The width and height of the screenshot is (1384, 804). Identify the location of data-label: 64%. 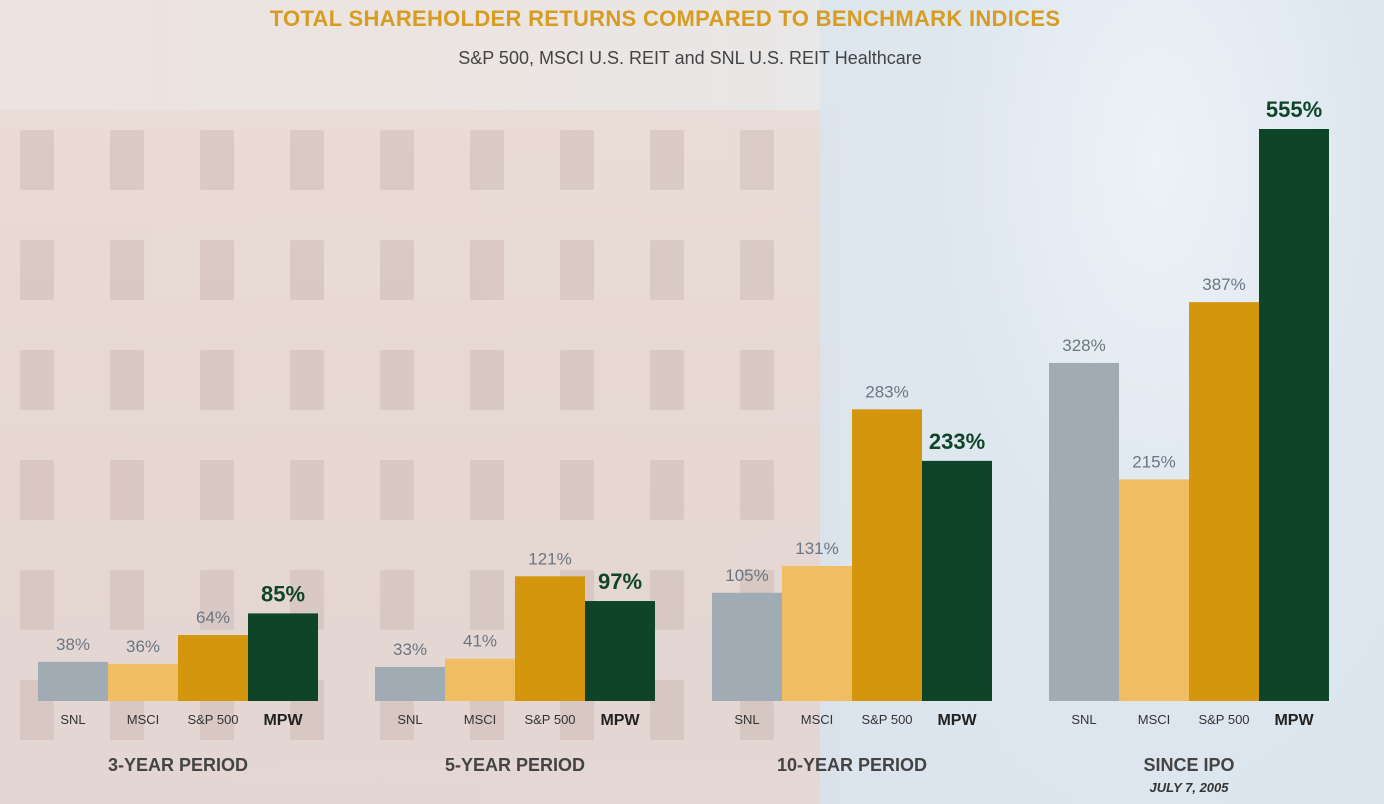
(213, 617).